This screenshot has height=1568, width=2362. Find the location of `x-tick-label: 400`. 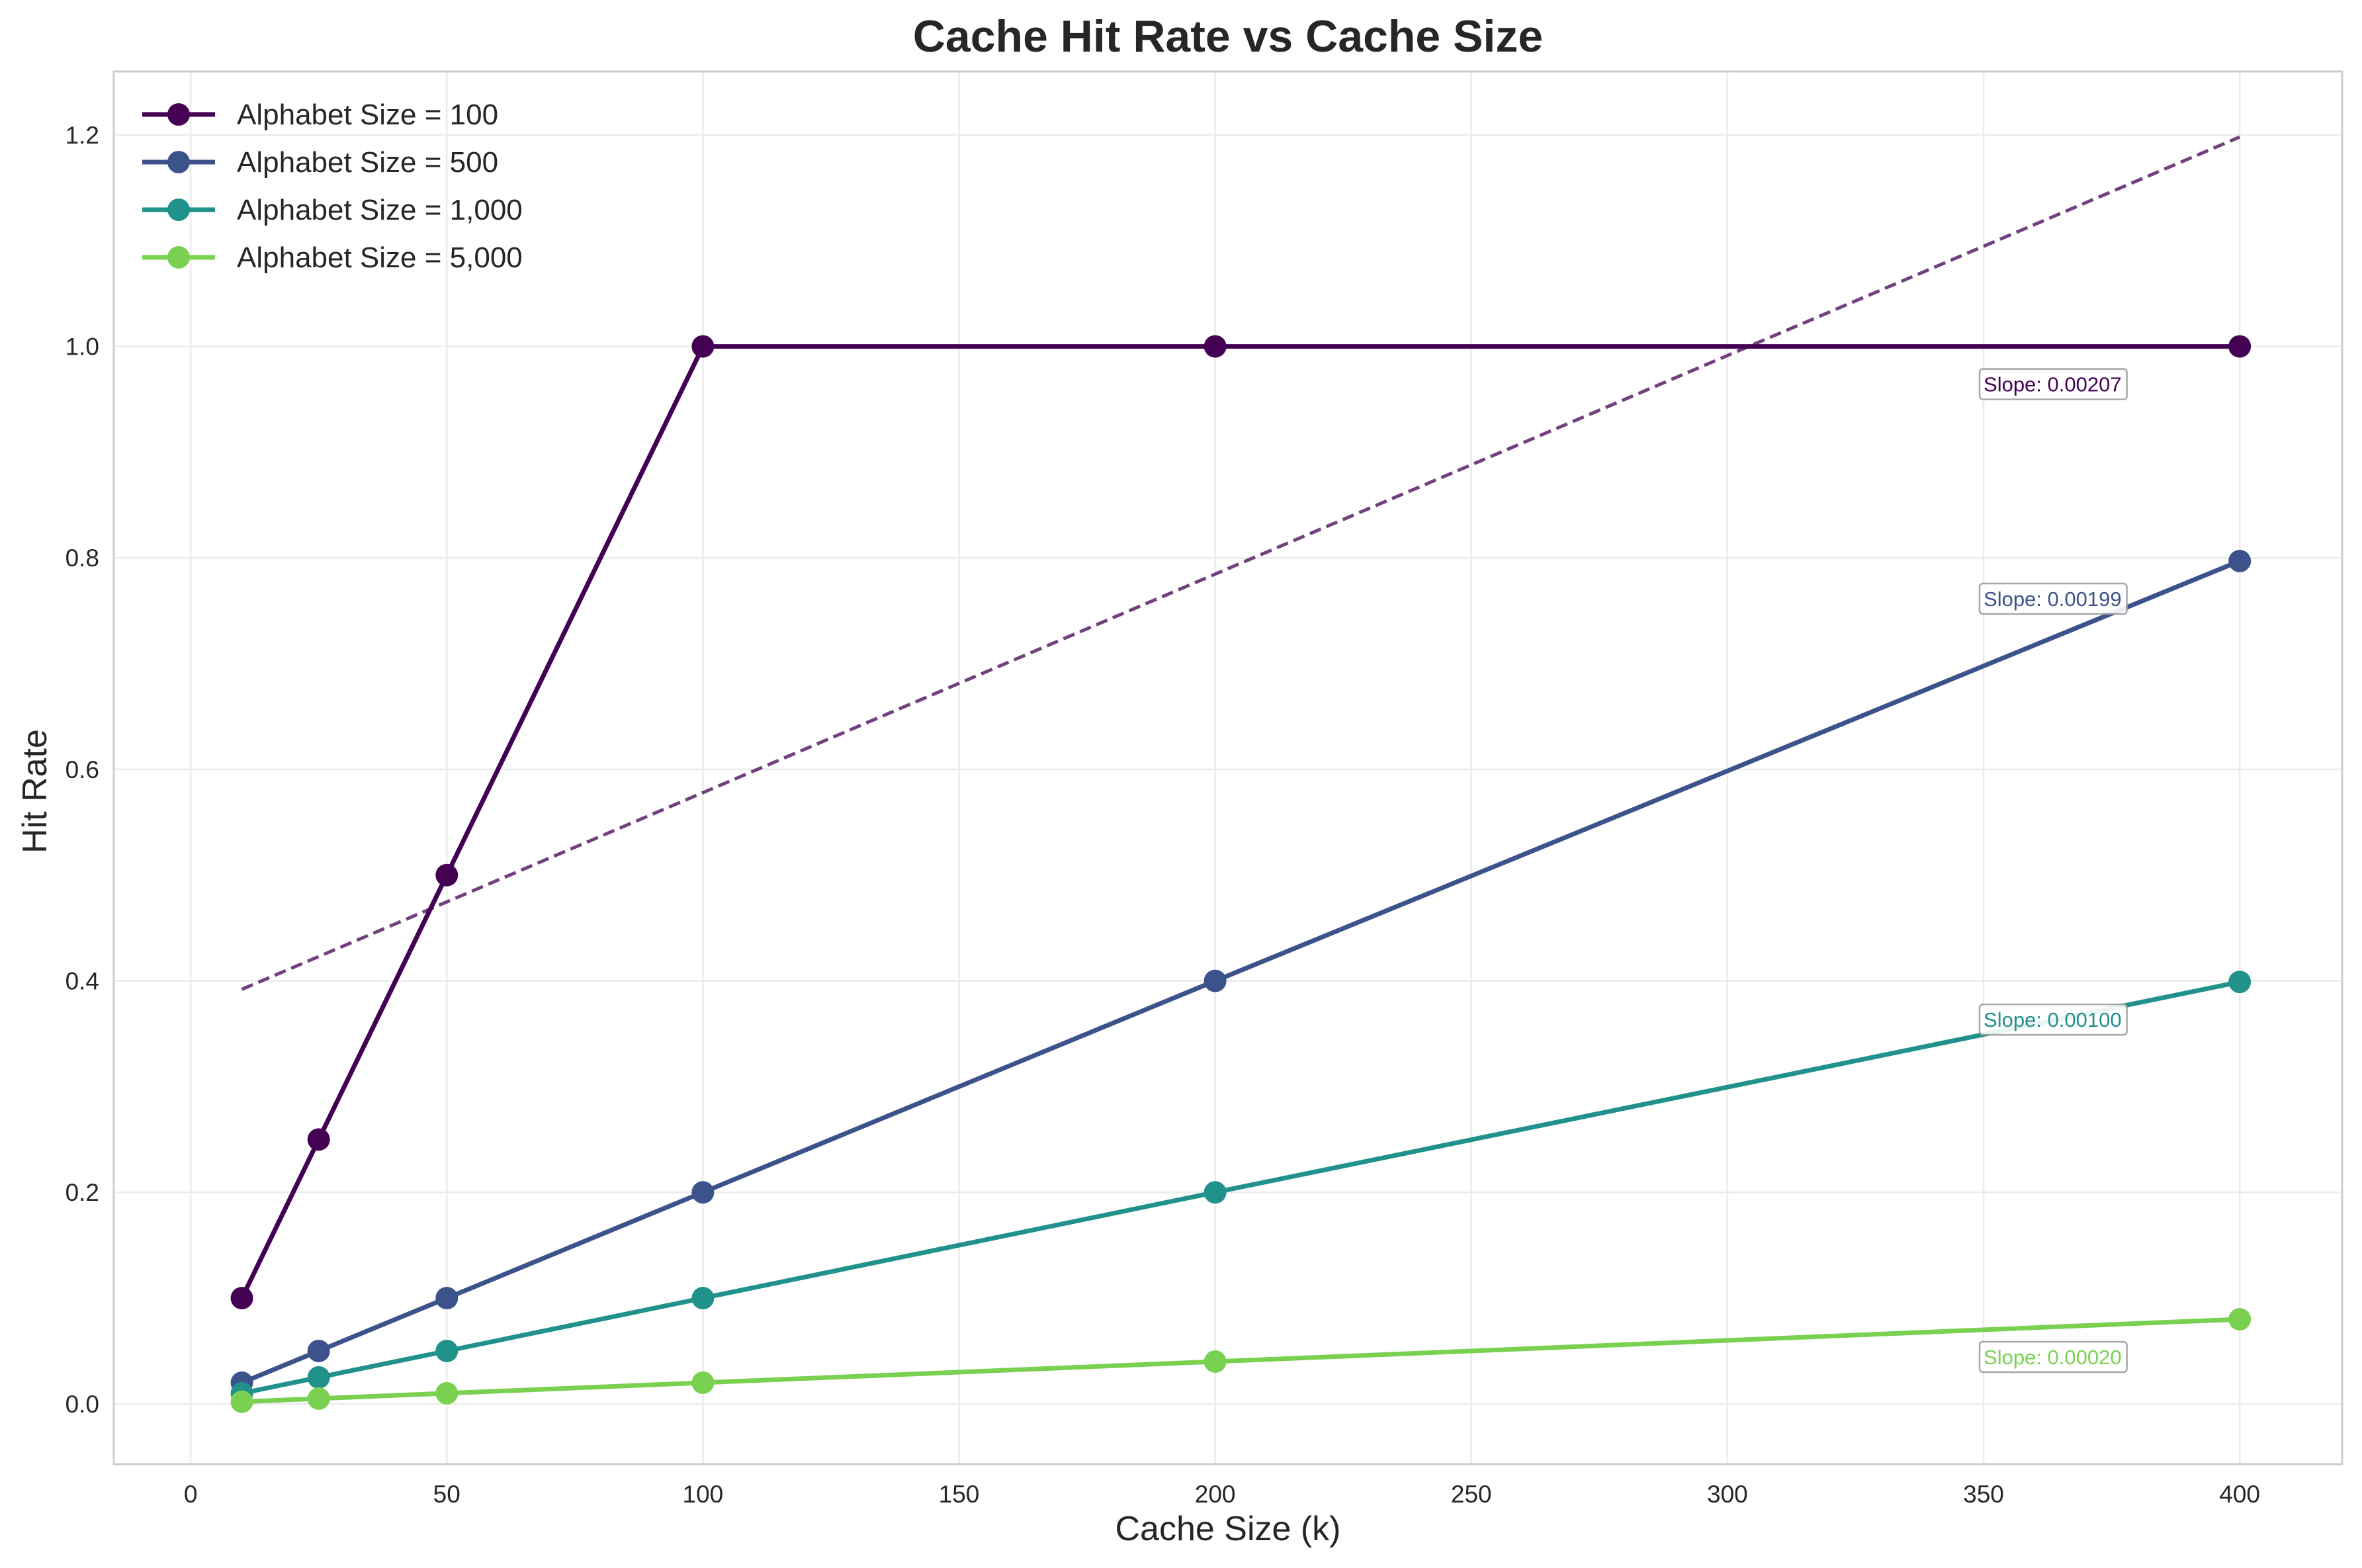

x-tick-label: 400 is located at coordinates (2239, 1494).